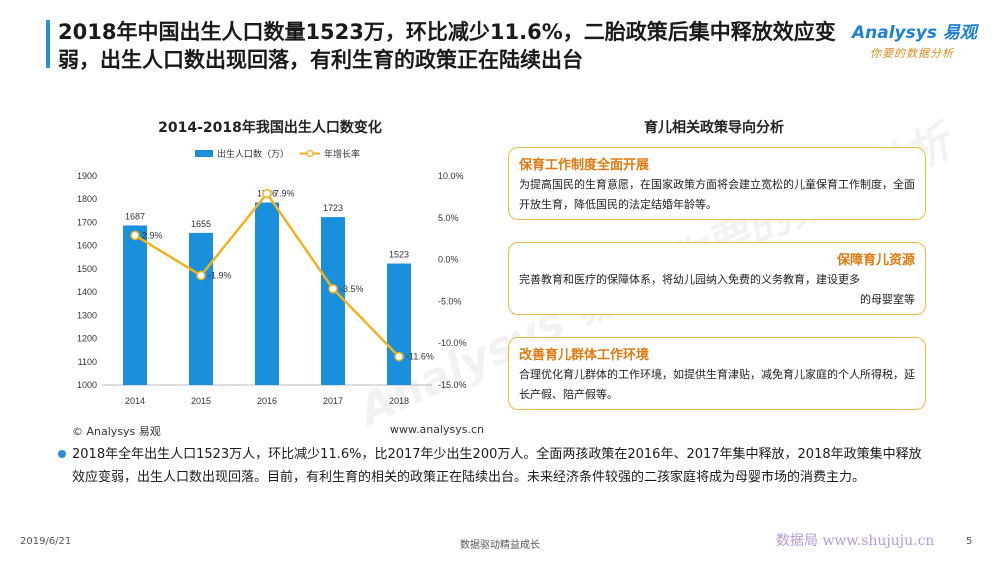 The height and width of the screenshot is (563, 1000). Describe the element at coordinates (267, 401) in the screenshot. I see `x-axis-tick-label: 2016` at that location.